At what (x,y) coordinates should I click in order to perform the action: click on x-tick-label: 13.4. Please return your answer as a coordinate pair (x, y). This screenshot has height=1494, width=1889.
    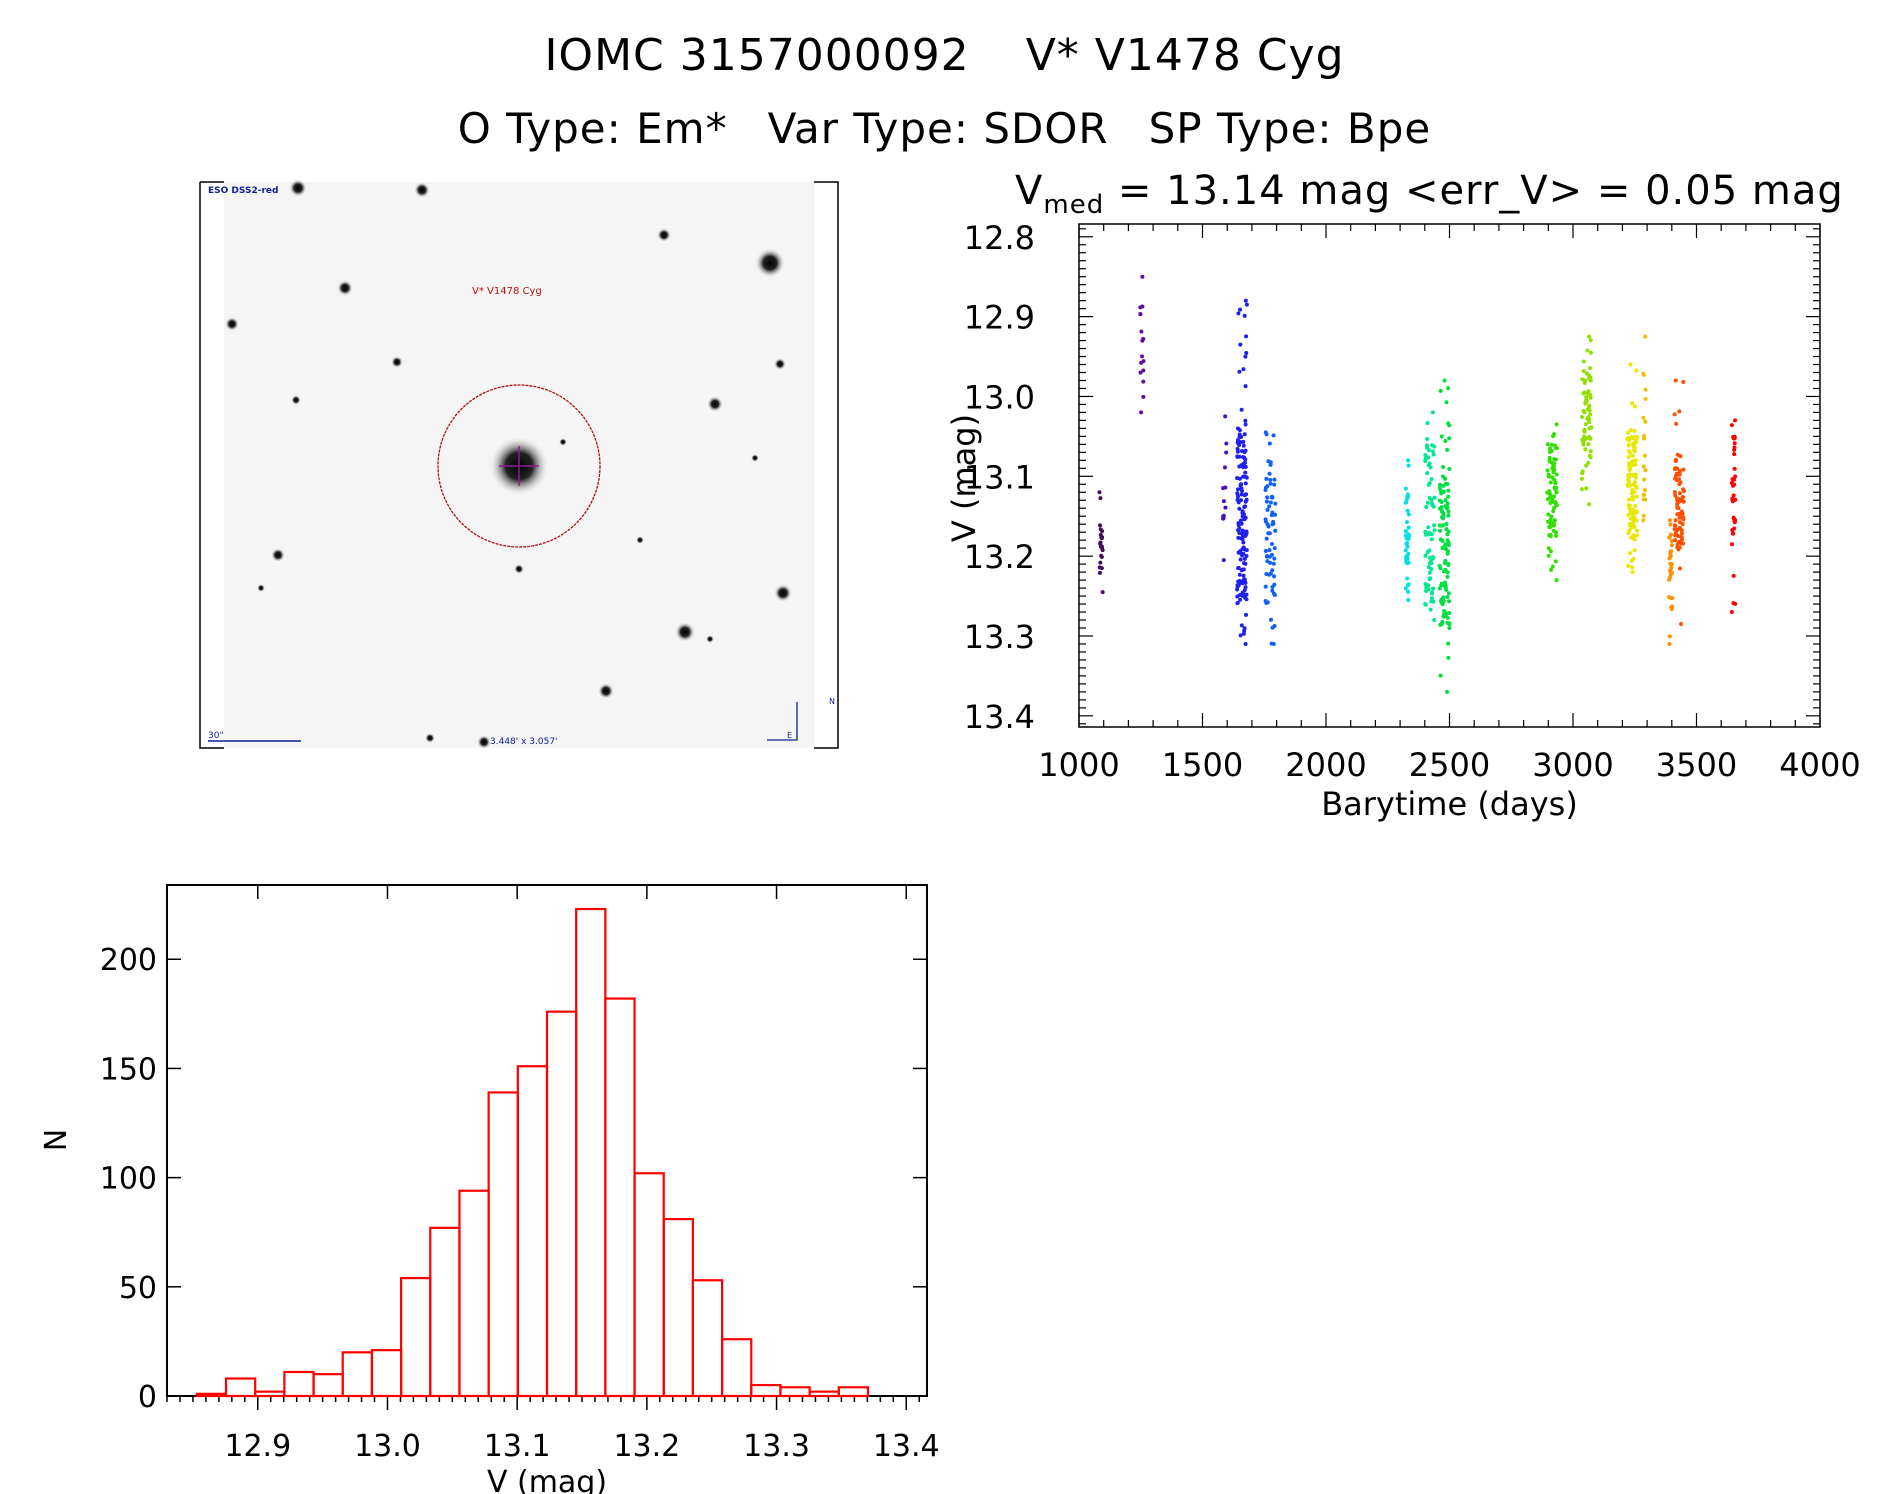
    Looking at the image, I should click on (906, 1446).